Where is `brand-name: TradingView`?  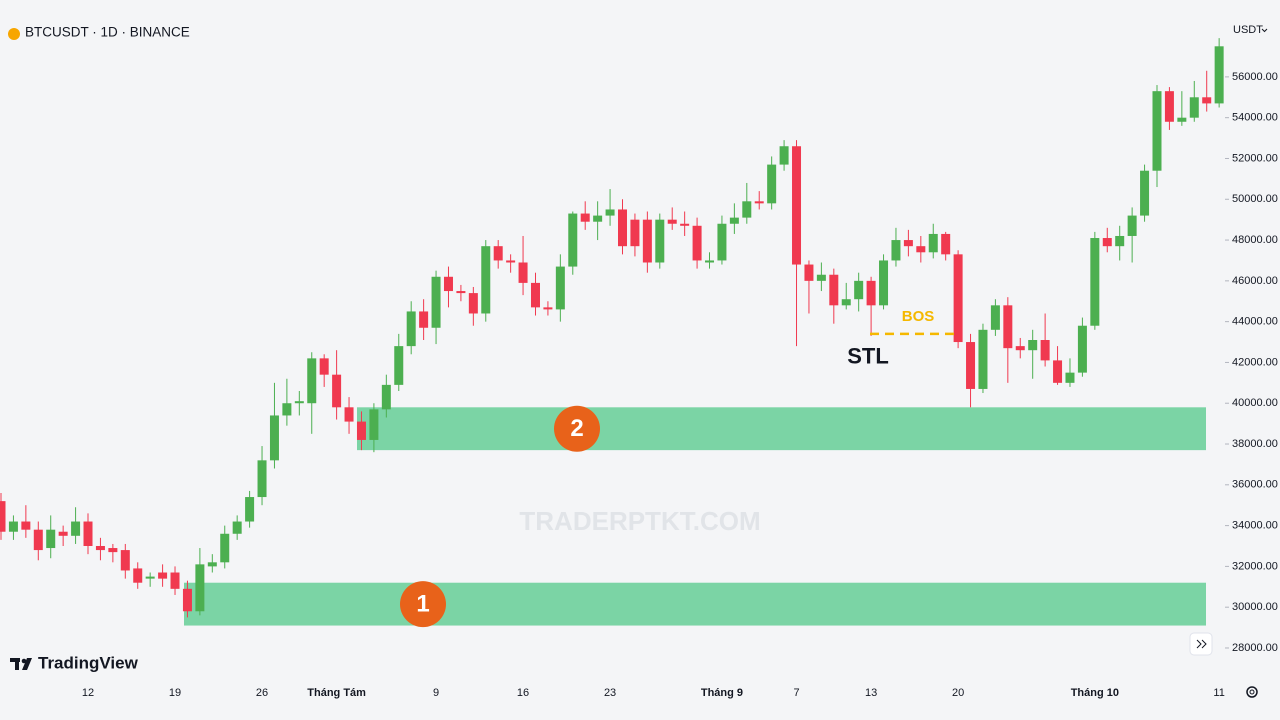 brand-name: TradingView is located at coordinates (88, 662).